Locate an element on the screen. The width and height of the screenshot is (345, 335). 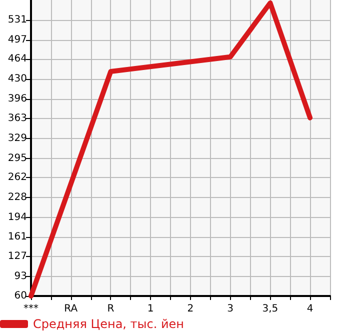
y-tick-label: 127 is located at coordinates (17, 256).